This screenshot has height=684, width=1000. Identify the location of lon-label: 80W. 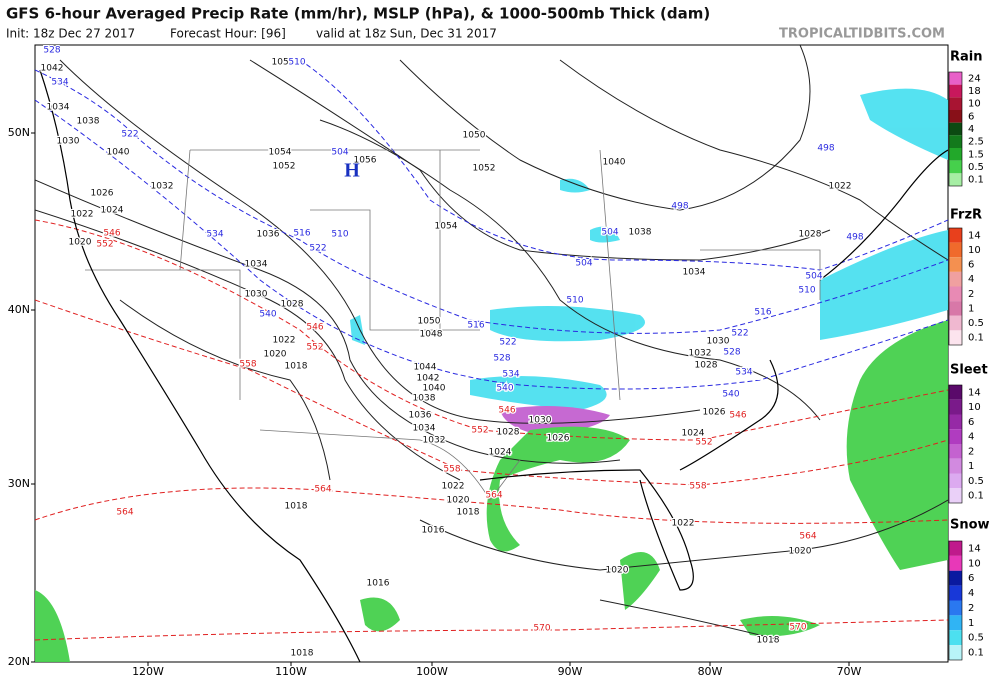
(710, 671).